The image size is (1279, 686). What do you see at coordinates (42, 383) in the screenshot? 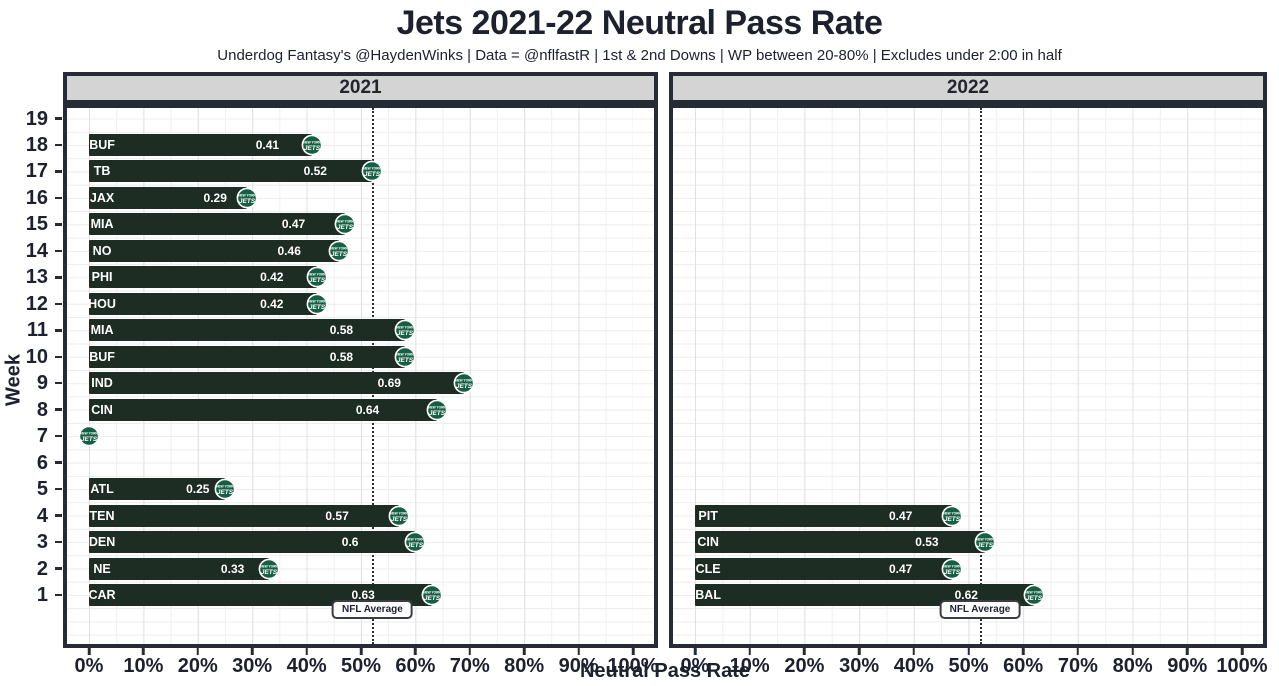
I see `y-tick-label: 9` at bounding box center [42, 383].